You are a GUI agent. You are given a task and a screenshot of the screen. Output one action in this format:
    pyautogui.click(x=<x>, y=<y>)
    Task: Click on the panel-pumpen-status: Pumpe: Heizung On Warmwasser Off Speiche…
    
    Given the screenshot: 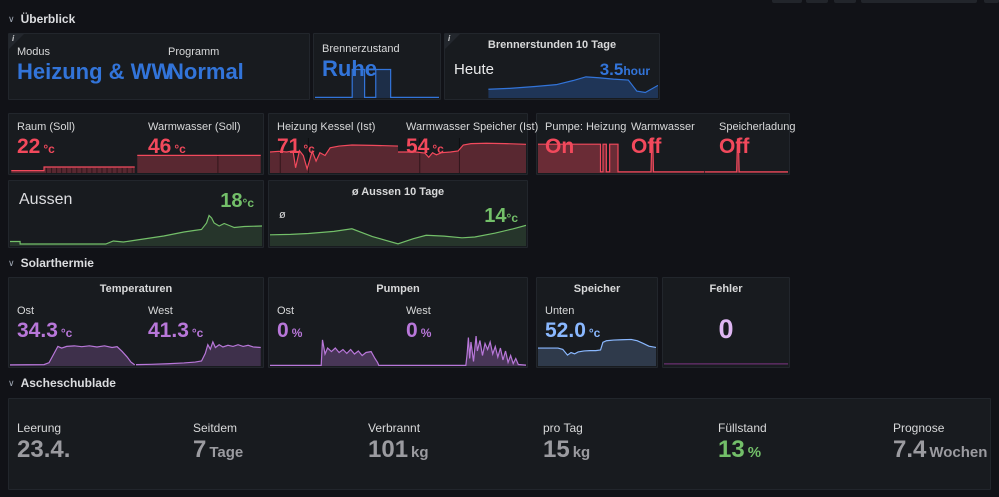 What is the action you would take?
    pyautogui.click(x=665, y=144)
    